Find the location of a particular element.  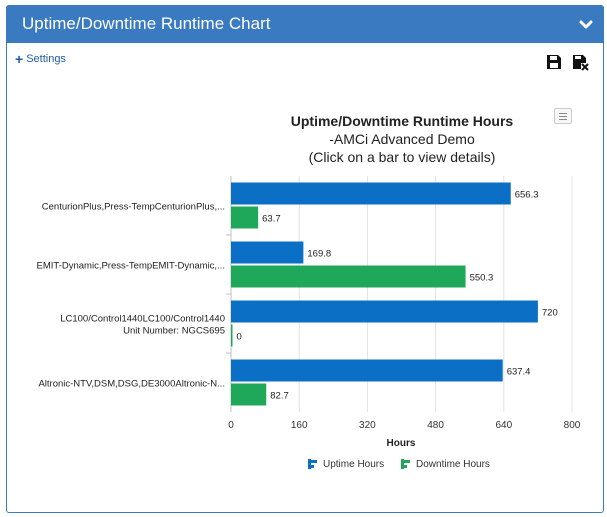

panel-title: Uptime/Downtime Runtime Chart is located at coordinates (146, 23).